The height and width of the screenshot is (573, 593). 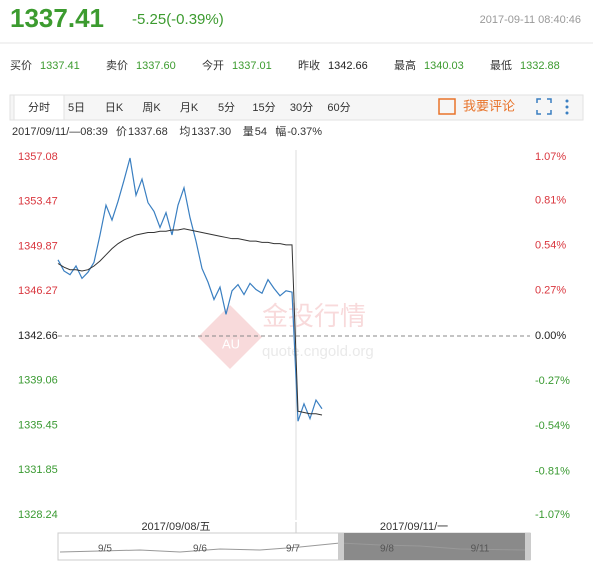 I want to click on tab: 周K, so click(x=151, y=107).